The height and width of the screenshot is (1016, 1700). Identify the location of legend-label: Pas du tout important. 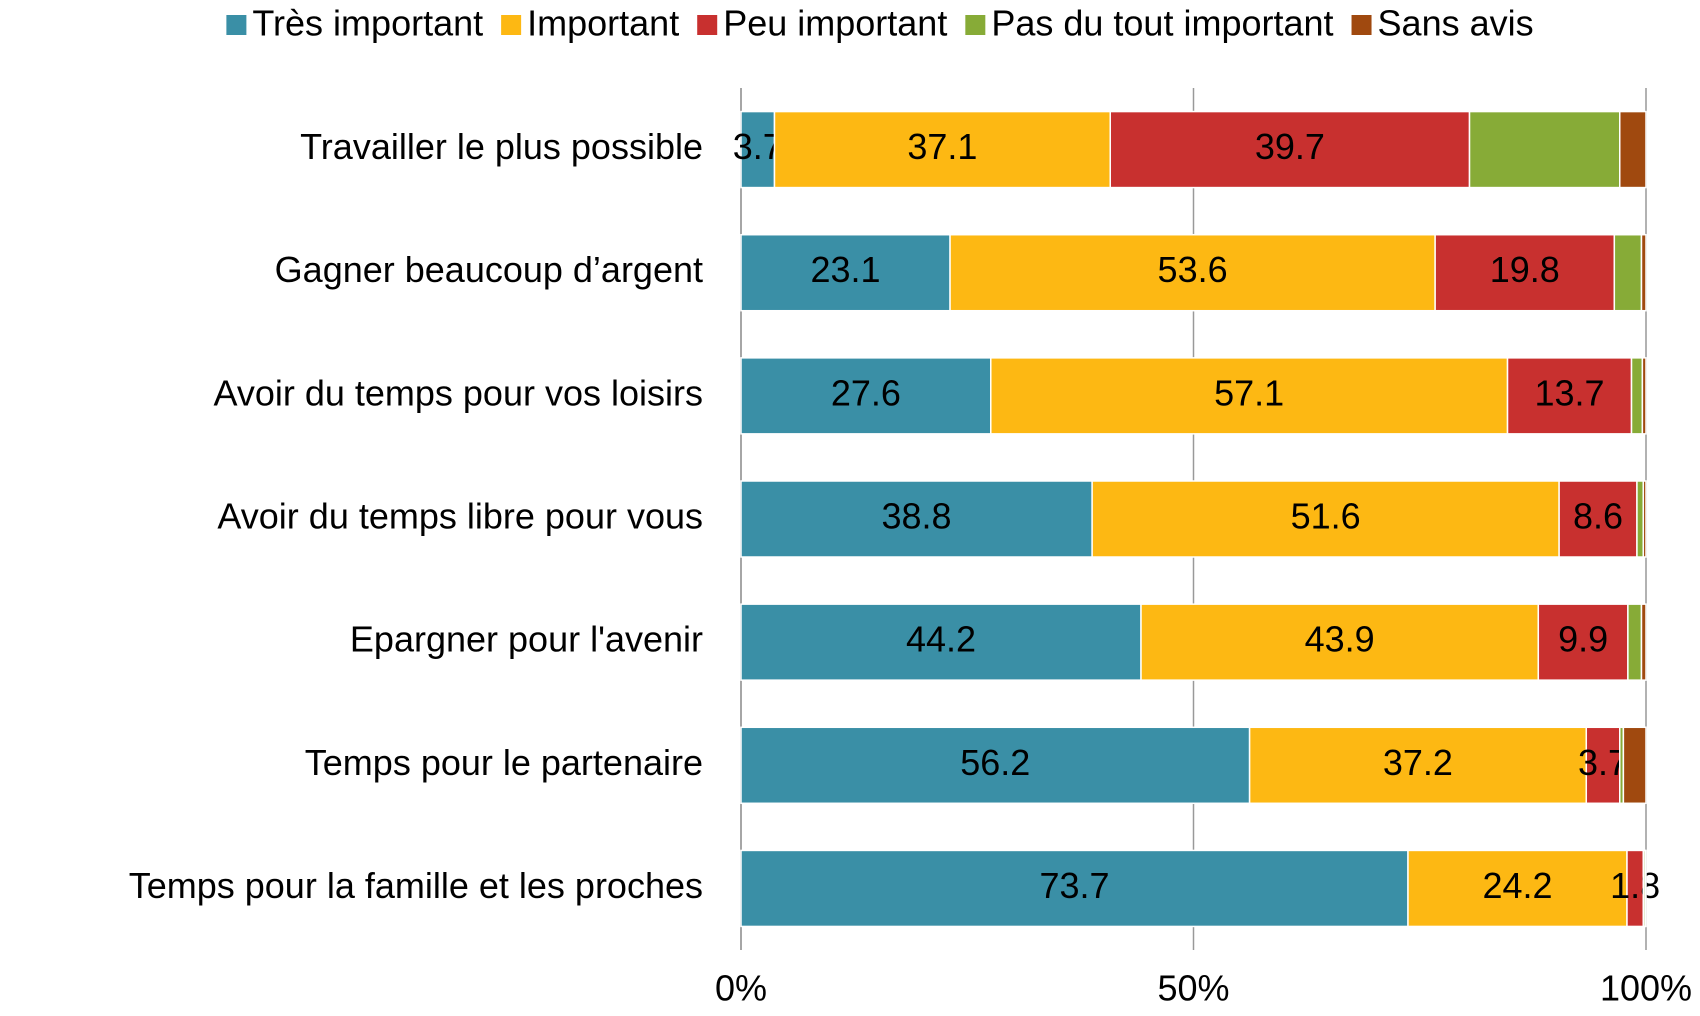
(1162, 23).